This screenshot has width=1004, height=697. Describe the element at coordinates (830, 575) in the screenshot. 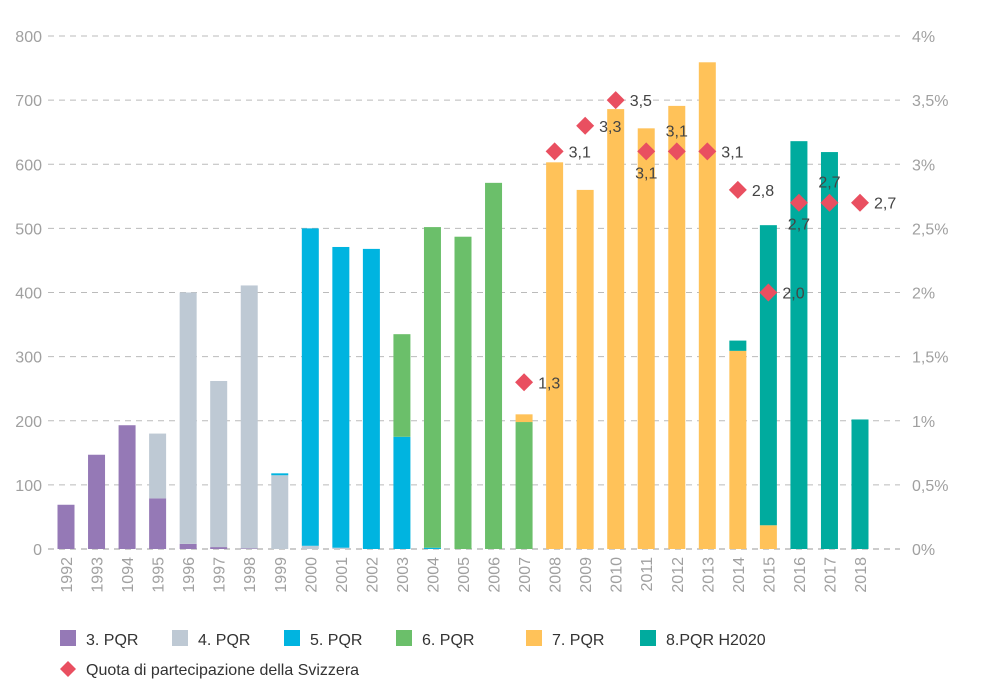

I see `x-tick-label: 2017` at that location.